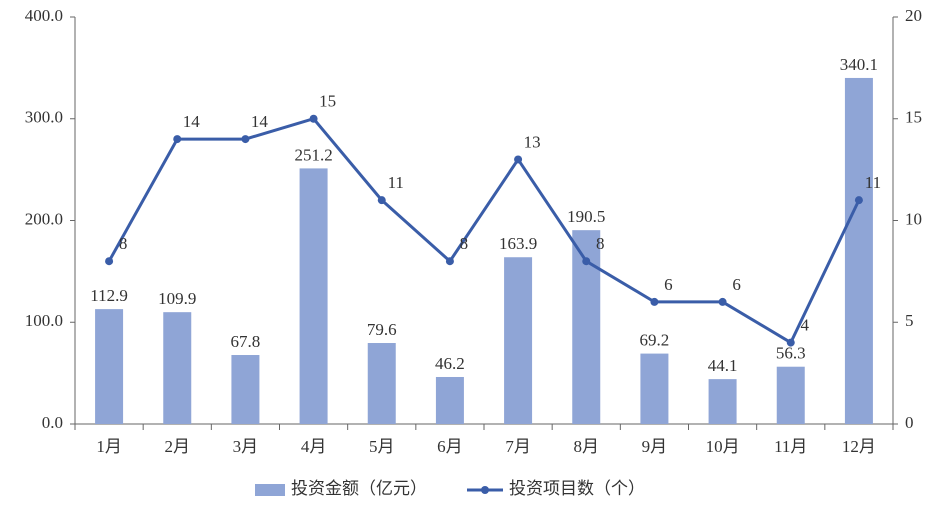  Describe the element at coordinates (518, 446) in the screenshot. I see `x-tick-label: 7月` at that location.